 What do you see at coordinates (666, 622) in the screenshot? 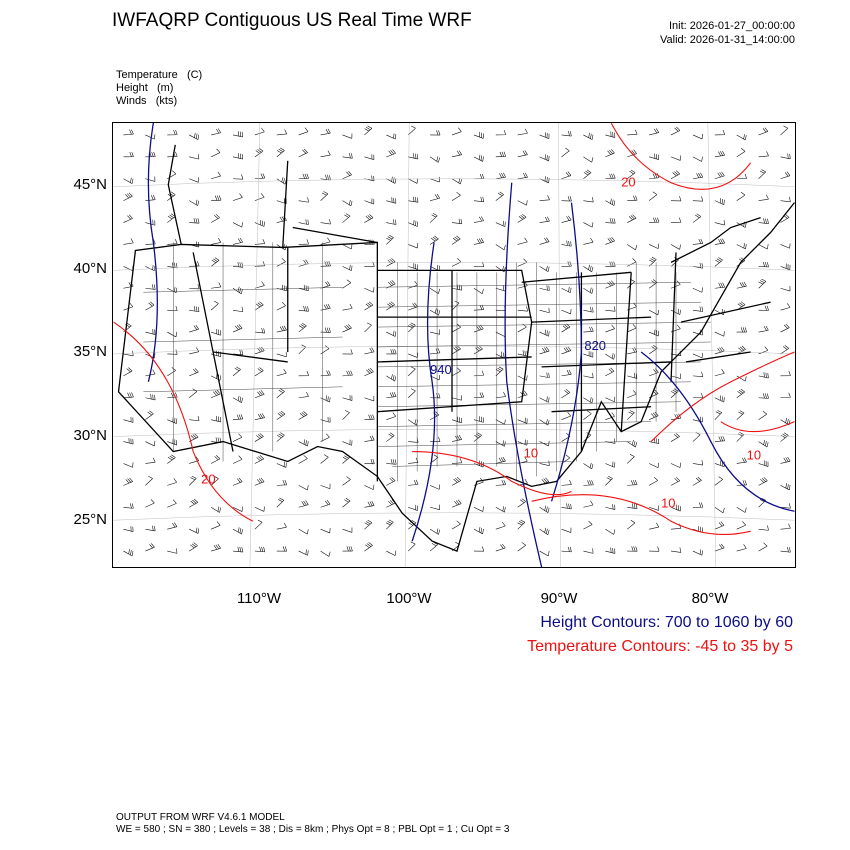
I see `height-contours-legend: Height Contours: 700 to 1060 by 60` at bounding box center [666, 622].